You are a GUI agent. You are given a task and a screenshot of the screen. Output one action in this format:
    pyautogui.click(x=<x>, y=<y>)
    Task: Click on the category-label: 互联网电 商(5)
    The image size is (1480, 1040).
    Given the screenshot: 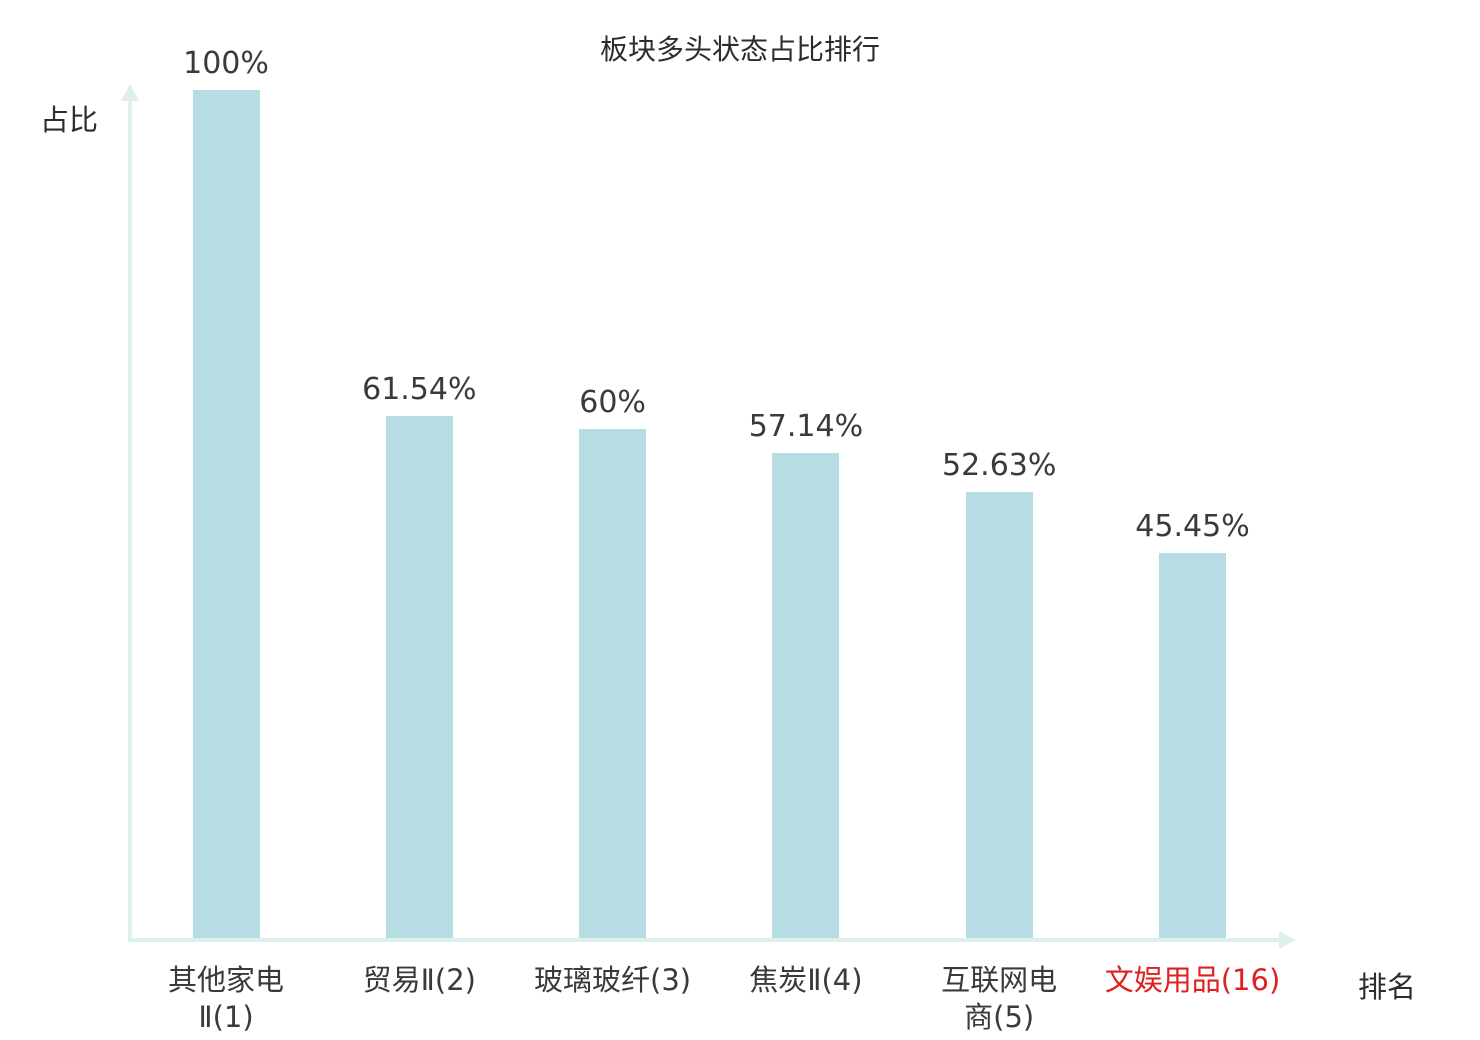 What is the action you would take?
    pyautogui.click(x=999, y=998)
    